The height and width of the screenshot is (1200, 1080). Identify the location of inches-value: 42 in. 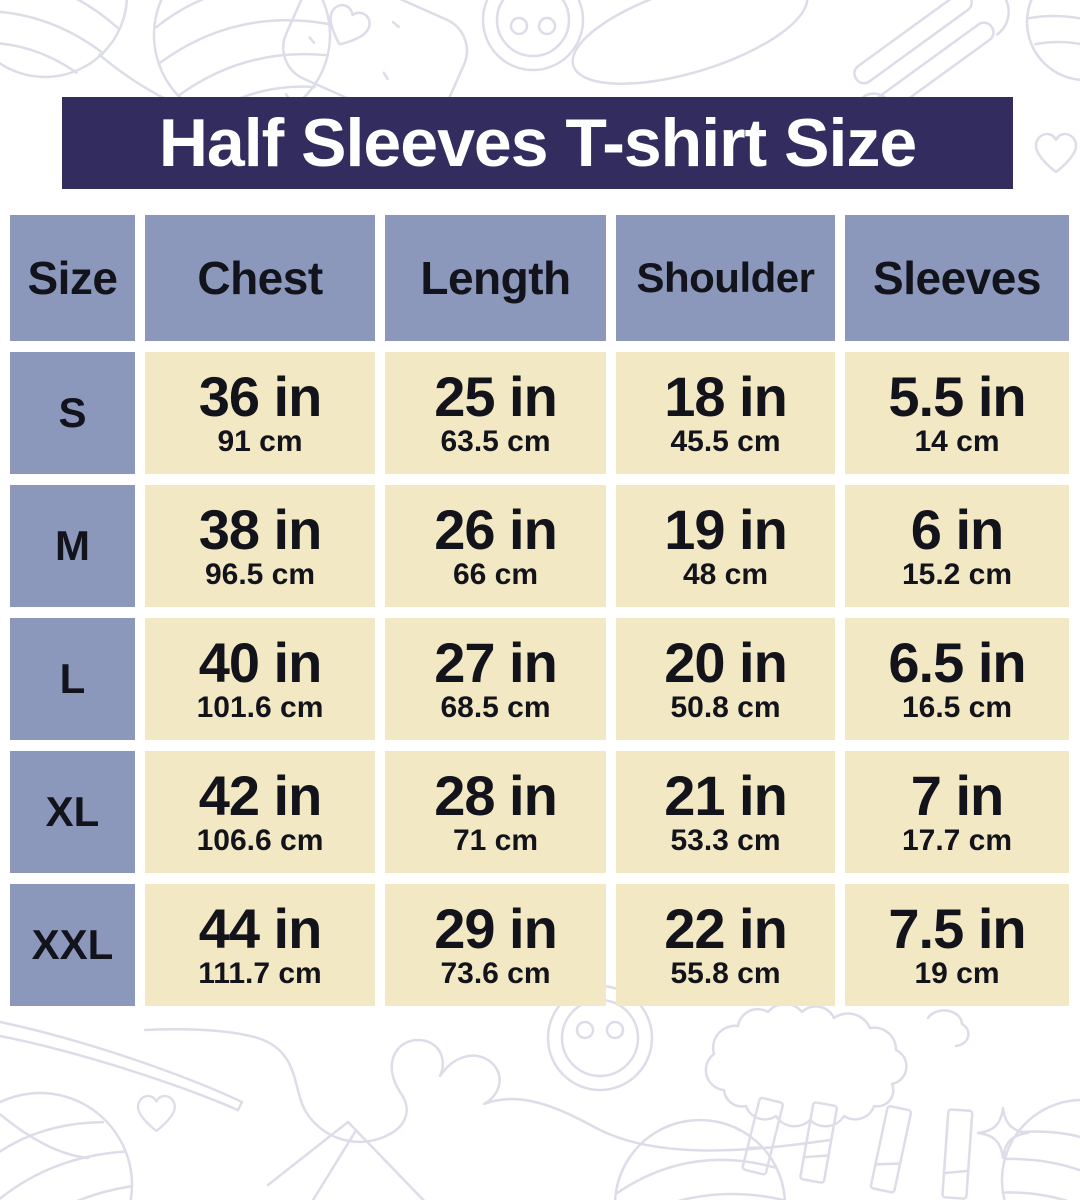
(260, 795).